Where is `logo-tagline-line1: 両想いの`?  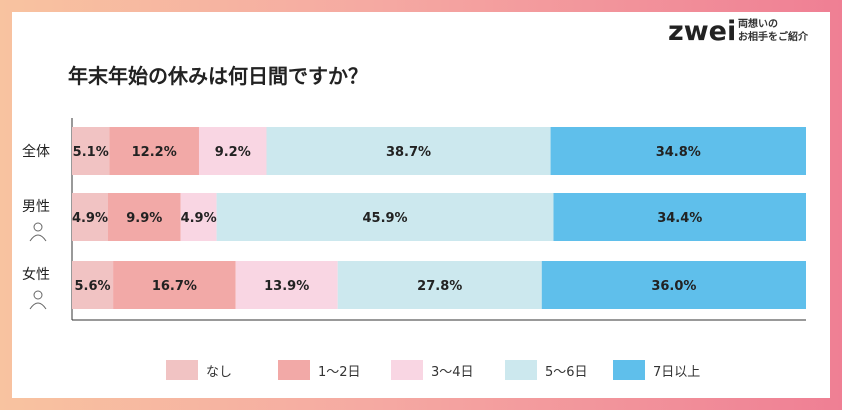
logo-tagline-line1: 両想いの is located at coordinates (758, 24).